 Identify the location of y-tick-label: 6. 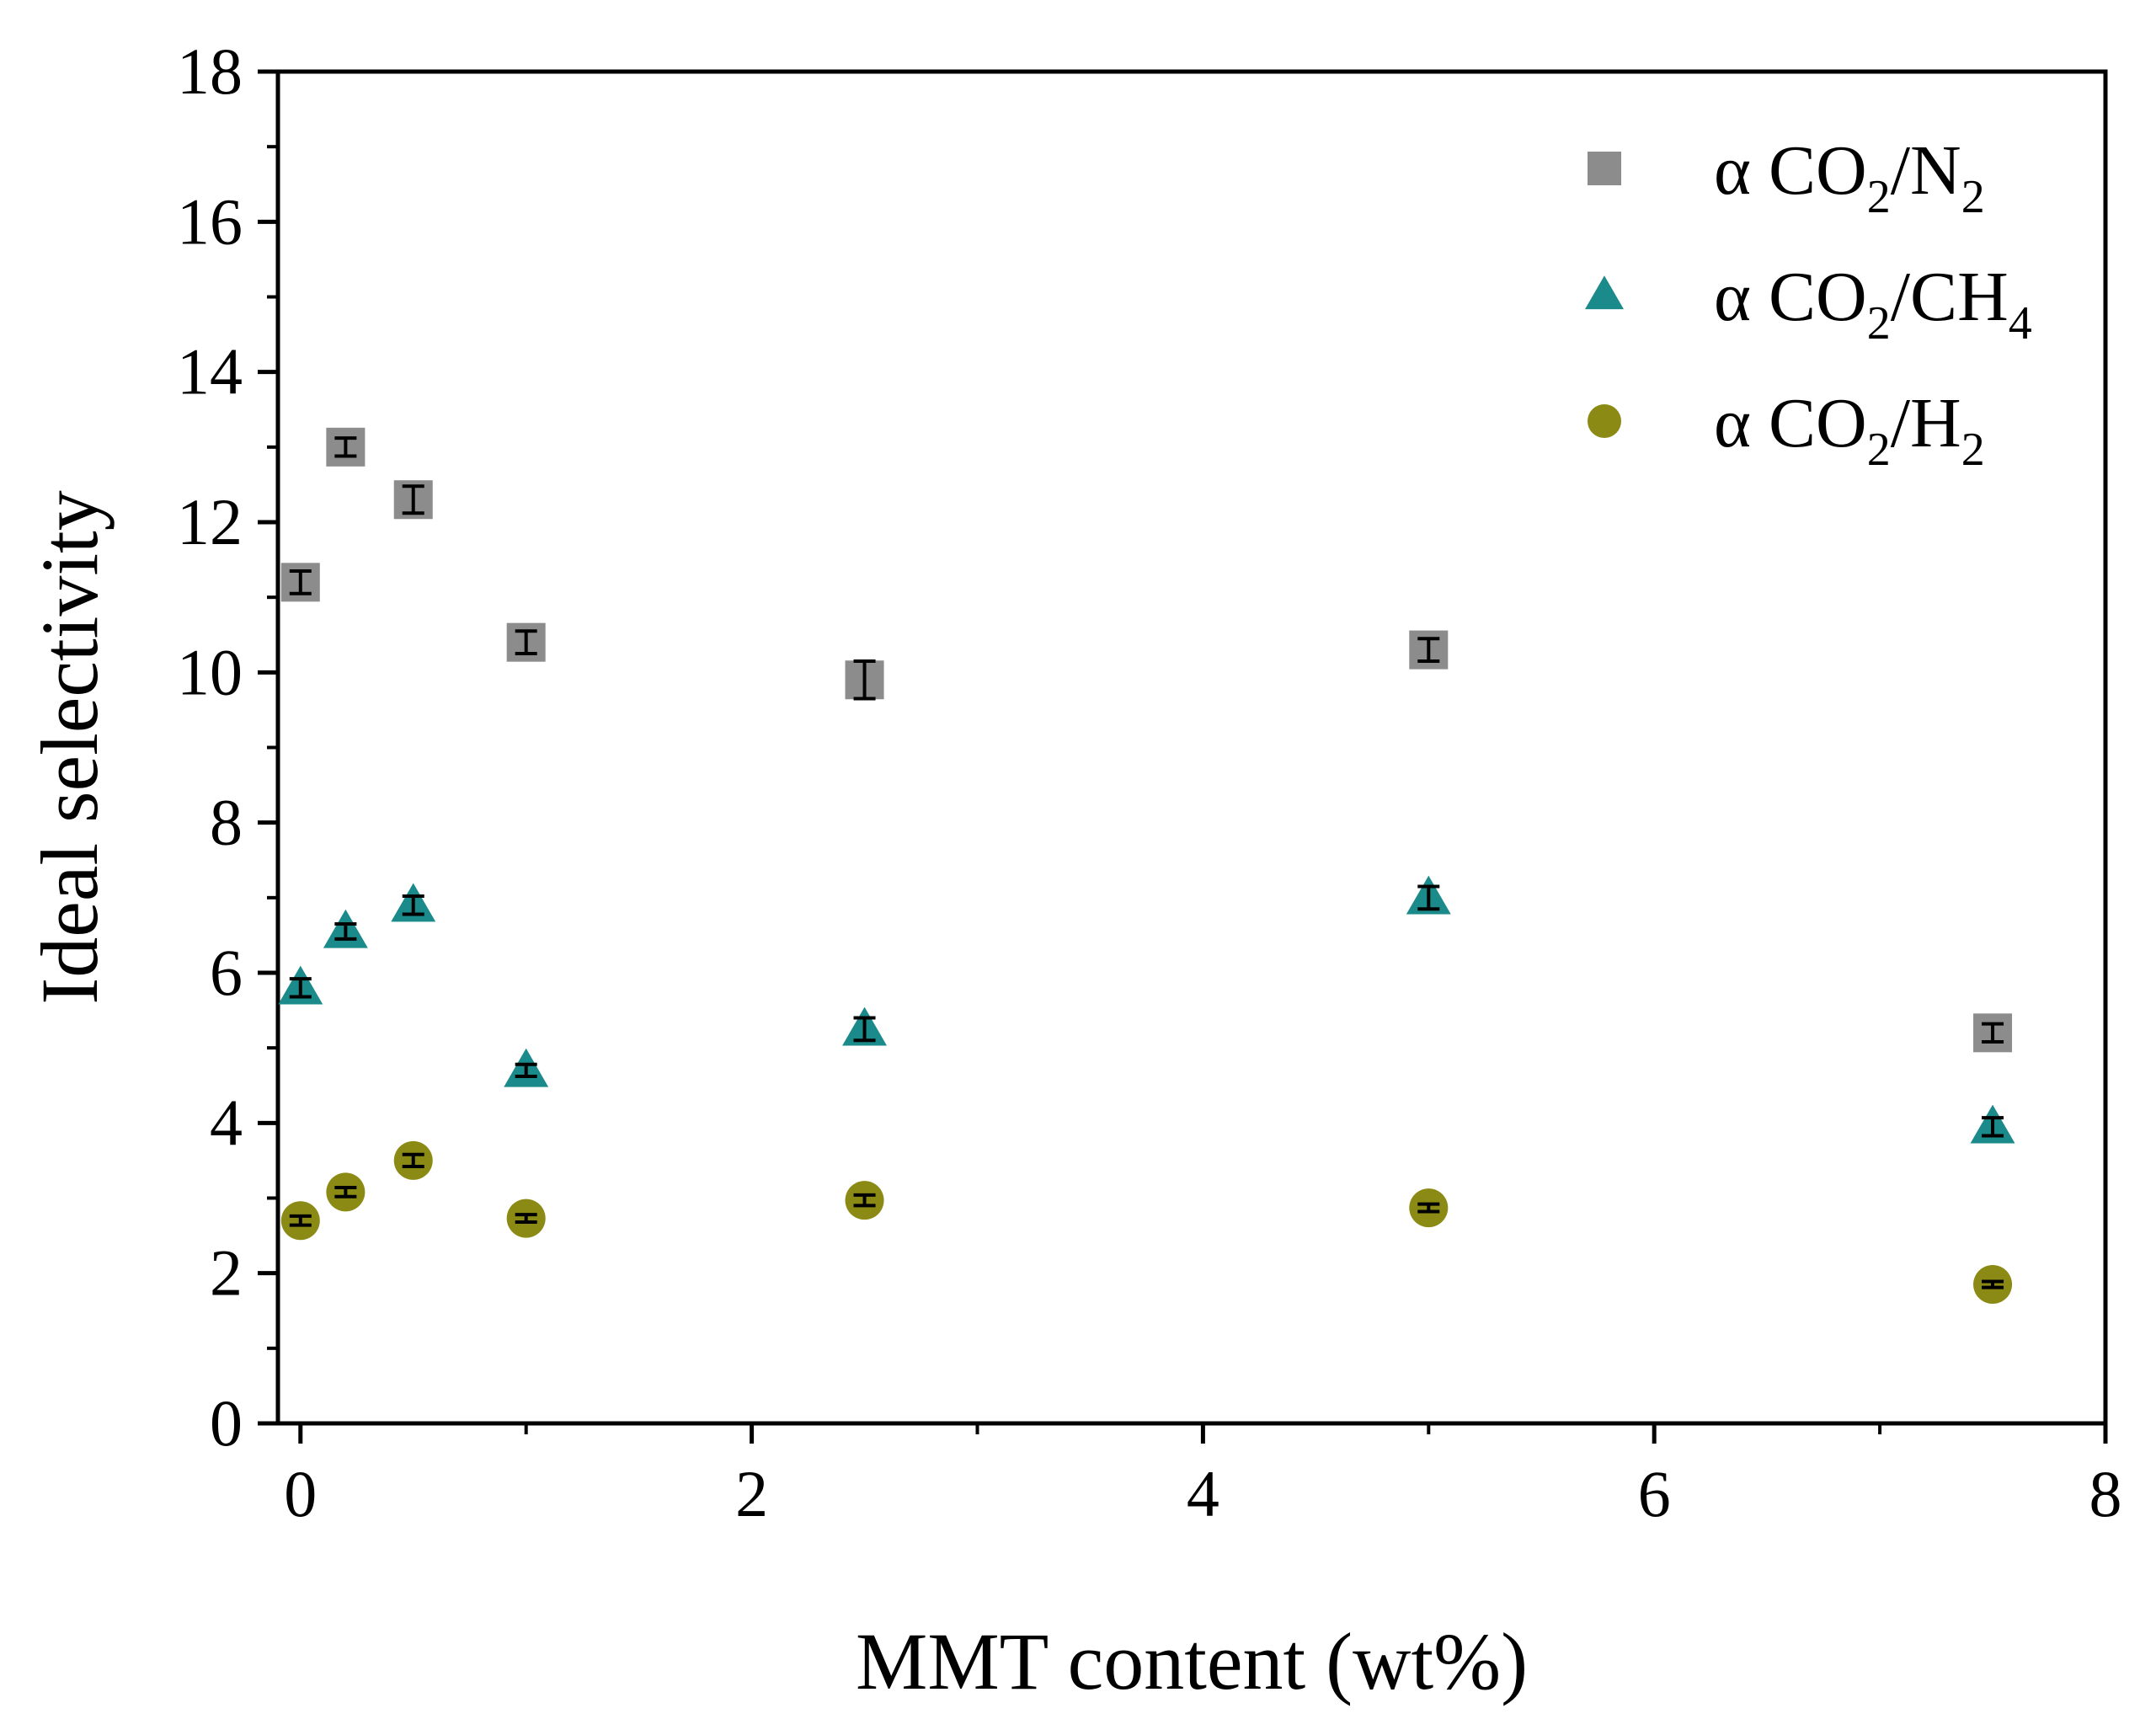
(227, 972).